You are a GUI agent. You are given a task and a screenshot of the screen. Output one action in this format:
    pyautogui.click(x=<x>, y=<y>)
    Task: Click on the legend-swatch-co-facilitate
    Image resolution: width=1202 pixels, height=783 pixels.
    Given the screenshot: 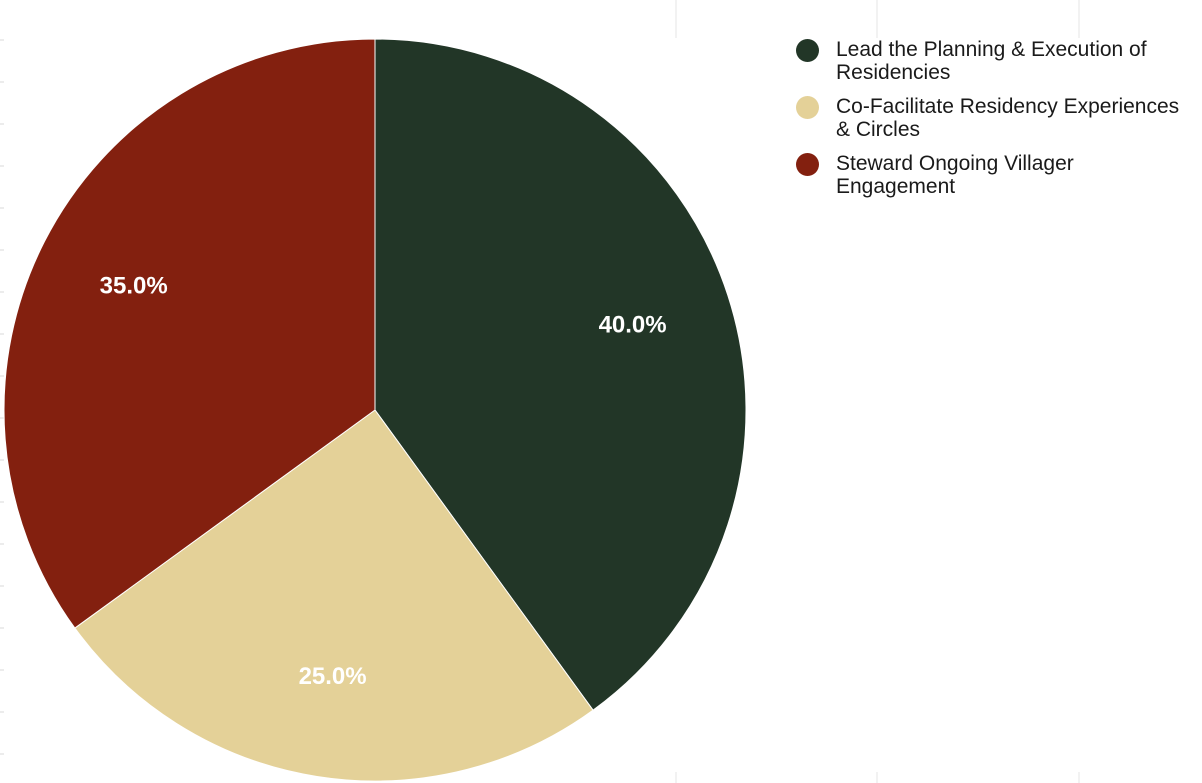 What is the action you would take?
    pyautogui.click(x=807, y=107)
    